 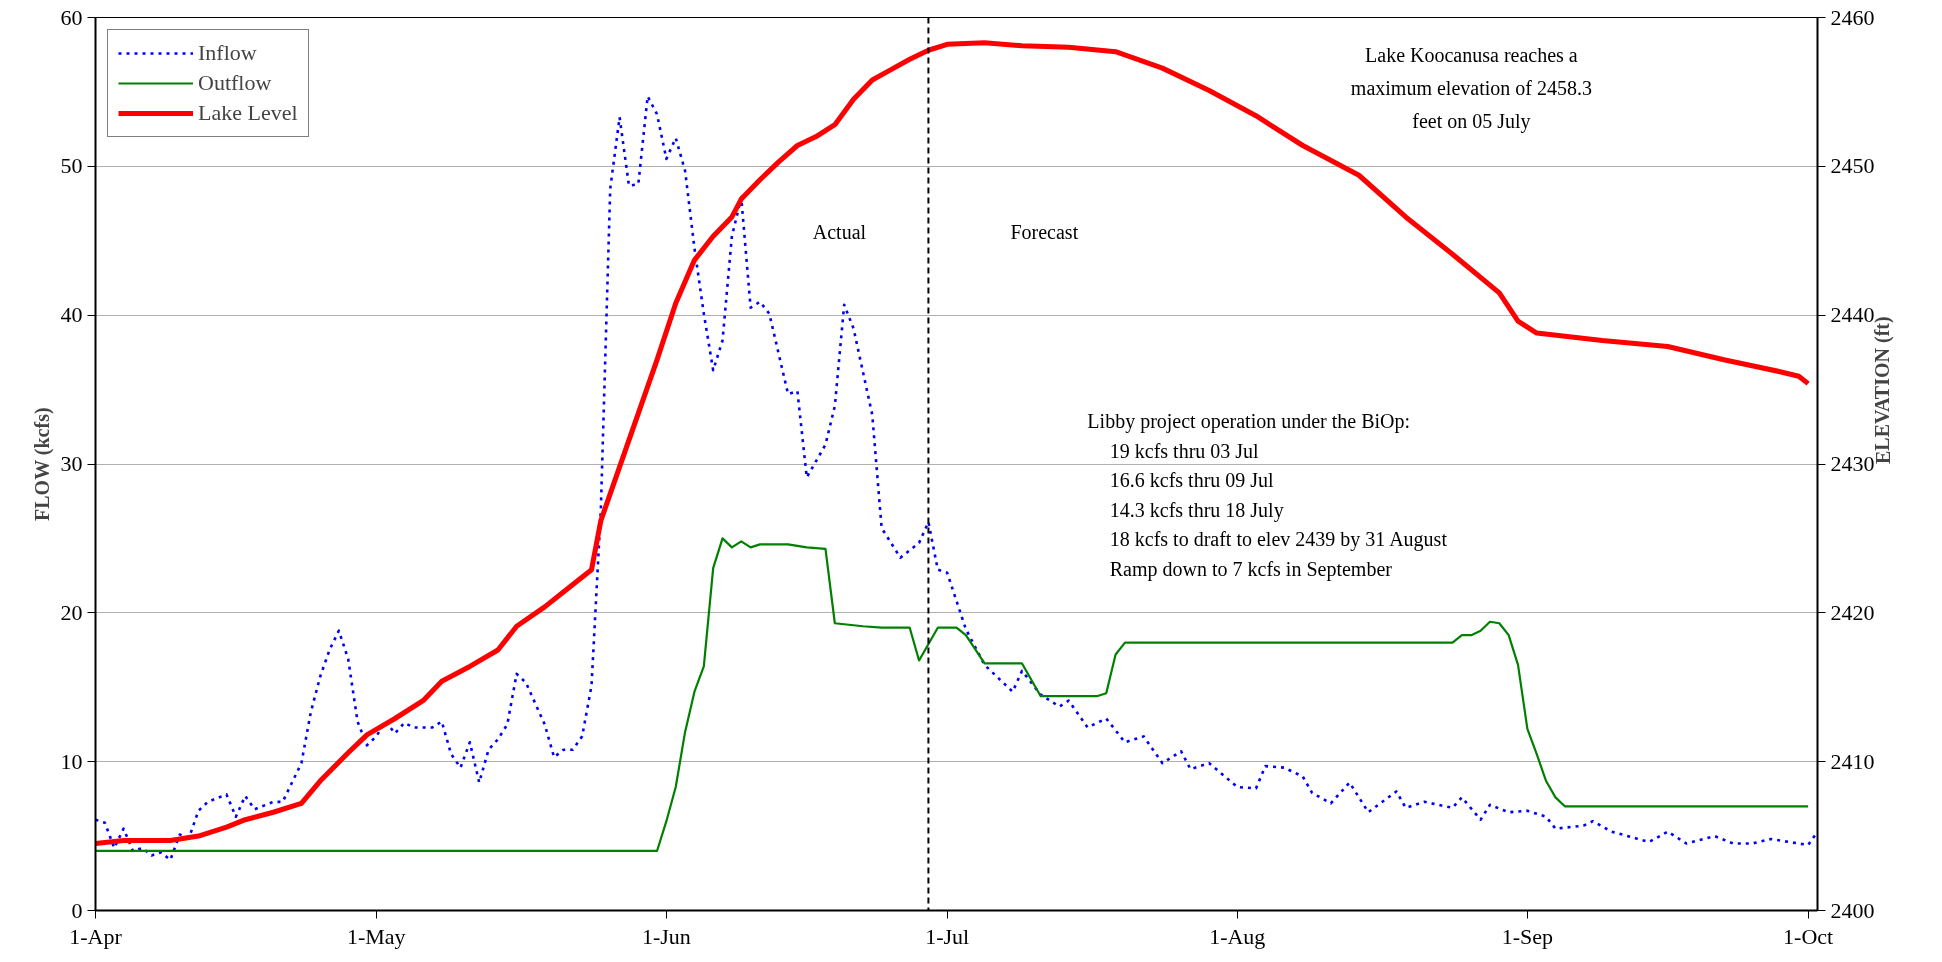 What do you see at coordinates (71, 166) in the screenshot?
I see `y-tick-label: 50` at bounding box center [71, 166].